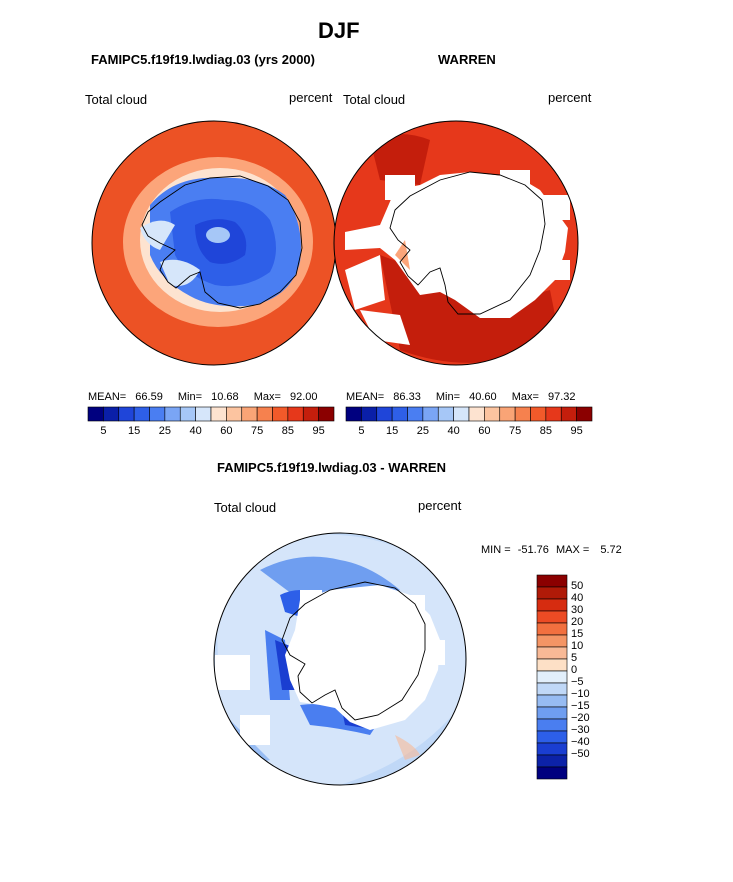 The height and width of the screenshot is (882, 733). I want to click on colorbar1-tick-label: 95, so click(318, 431).